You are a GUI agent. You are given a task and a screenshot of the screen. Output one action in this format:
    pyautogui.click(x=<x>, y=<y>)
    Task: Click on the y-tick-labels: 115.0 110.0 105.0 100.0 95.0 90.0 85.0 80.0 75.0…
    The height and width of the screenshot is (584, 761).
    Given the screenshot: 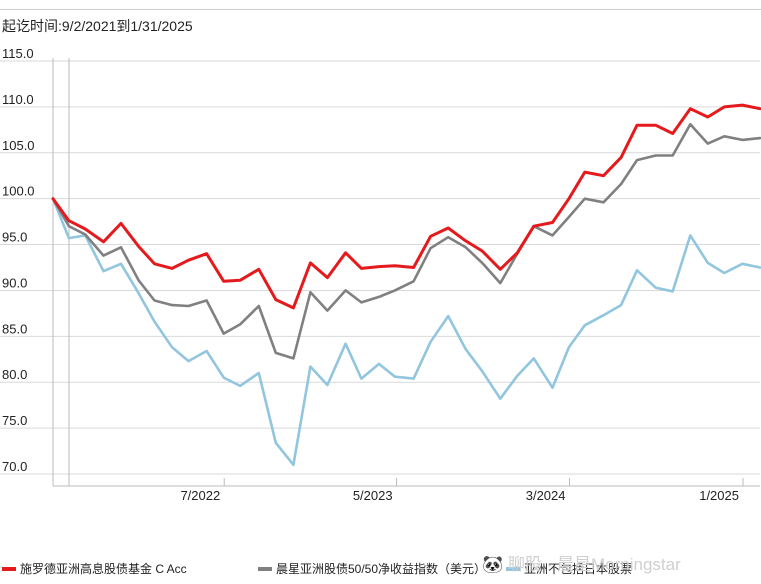 What is the action you would take?
    pyautogui.click(x=18, y=260)
    